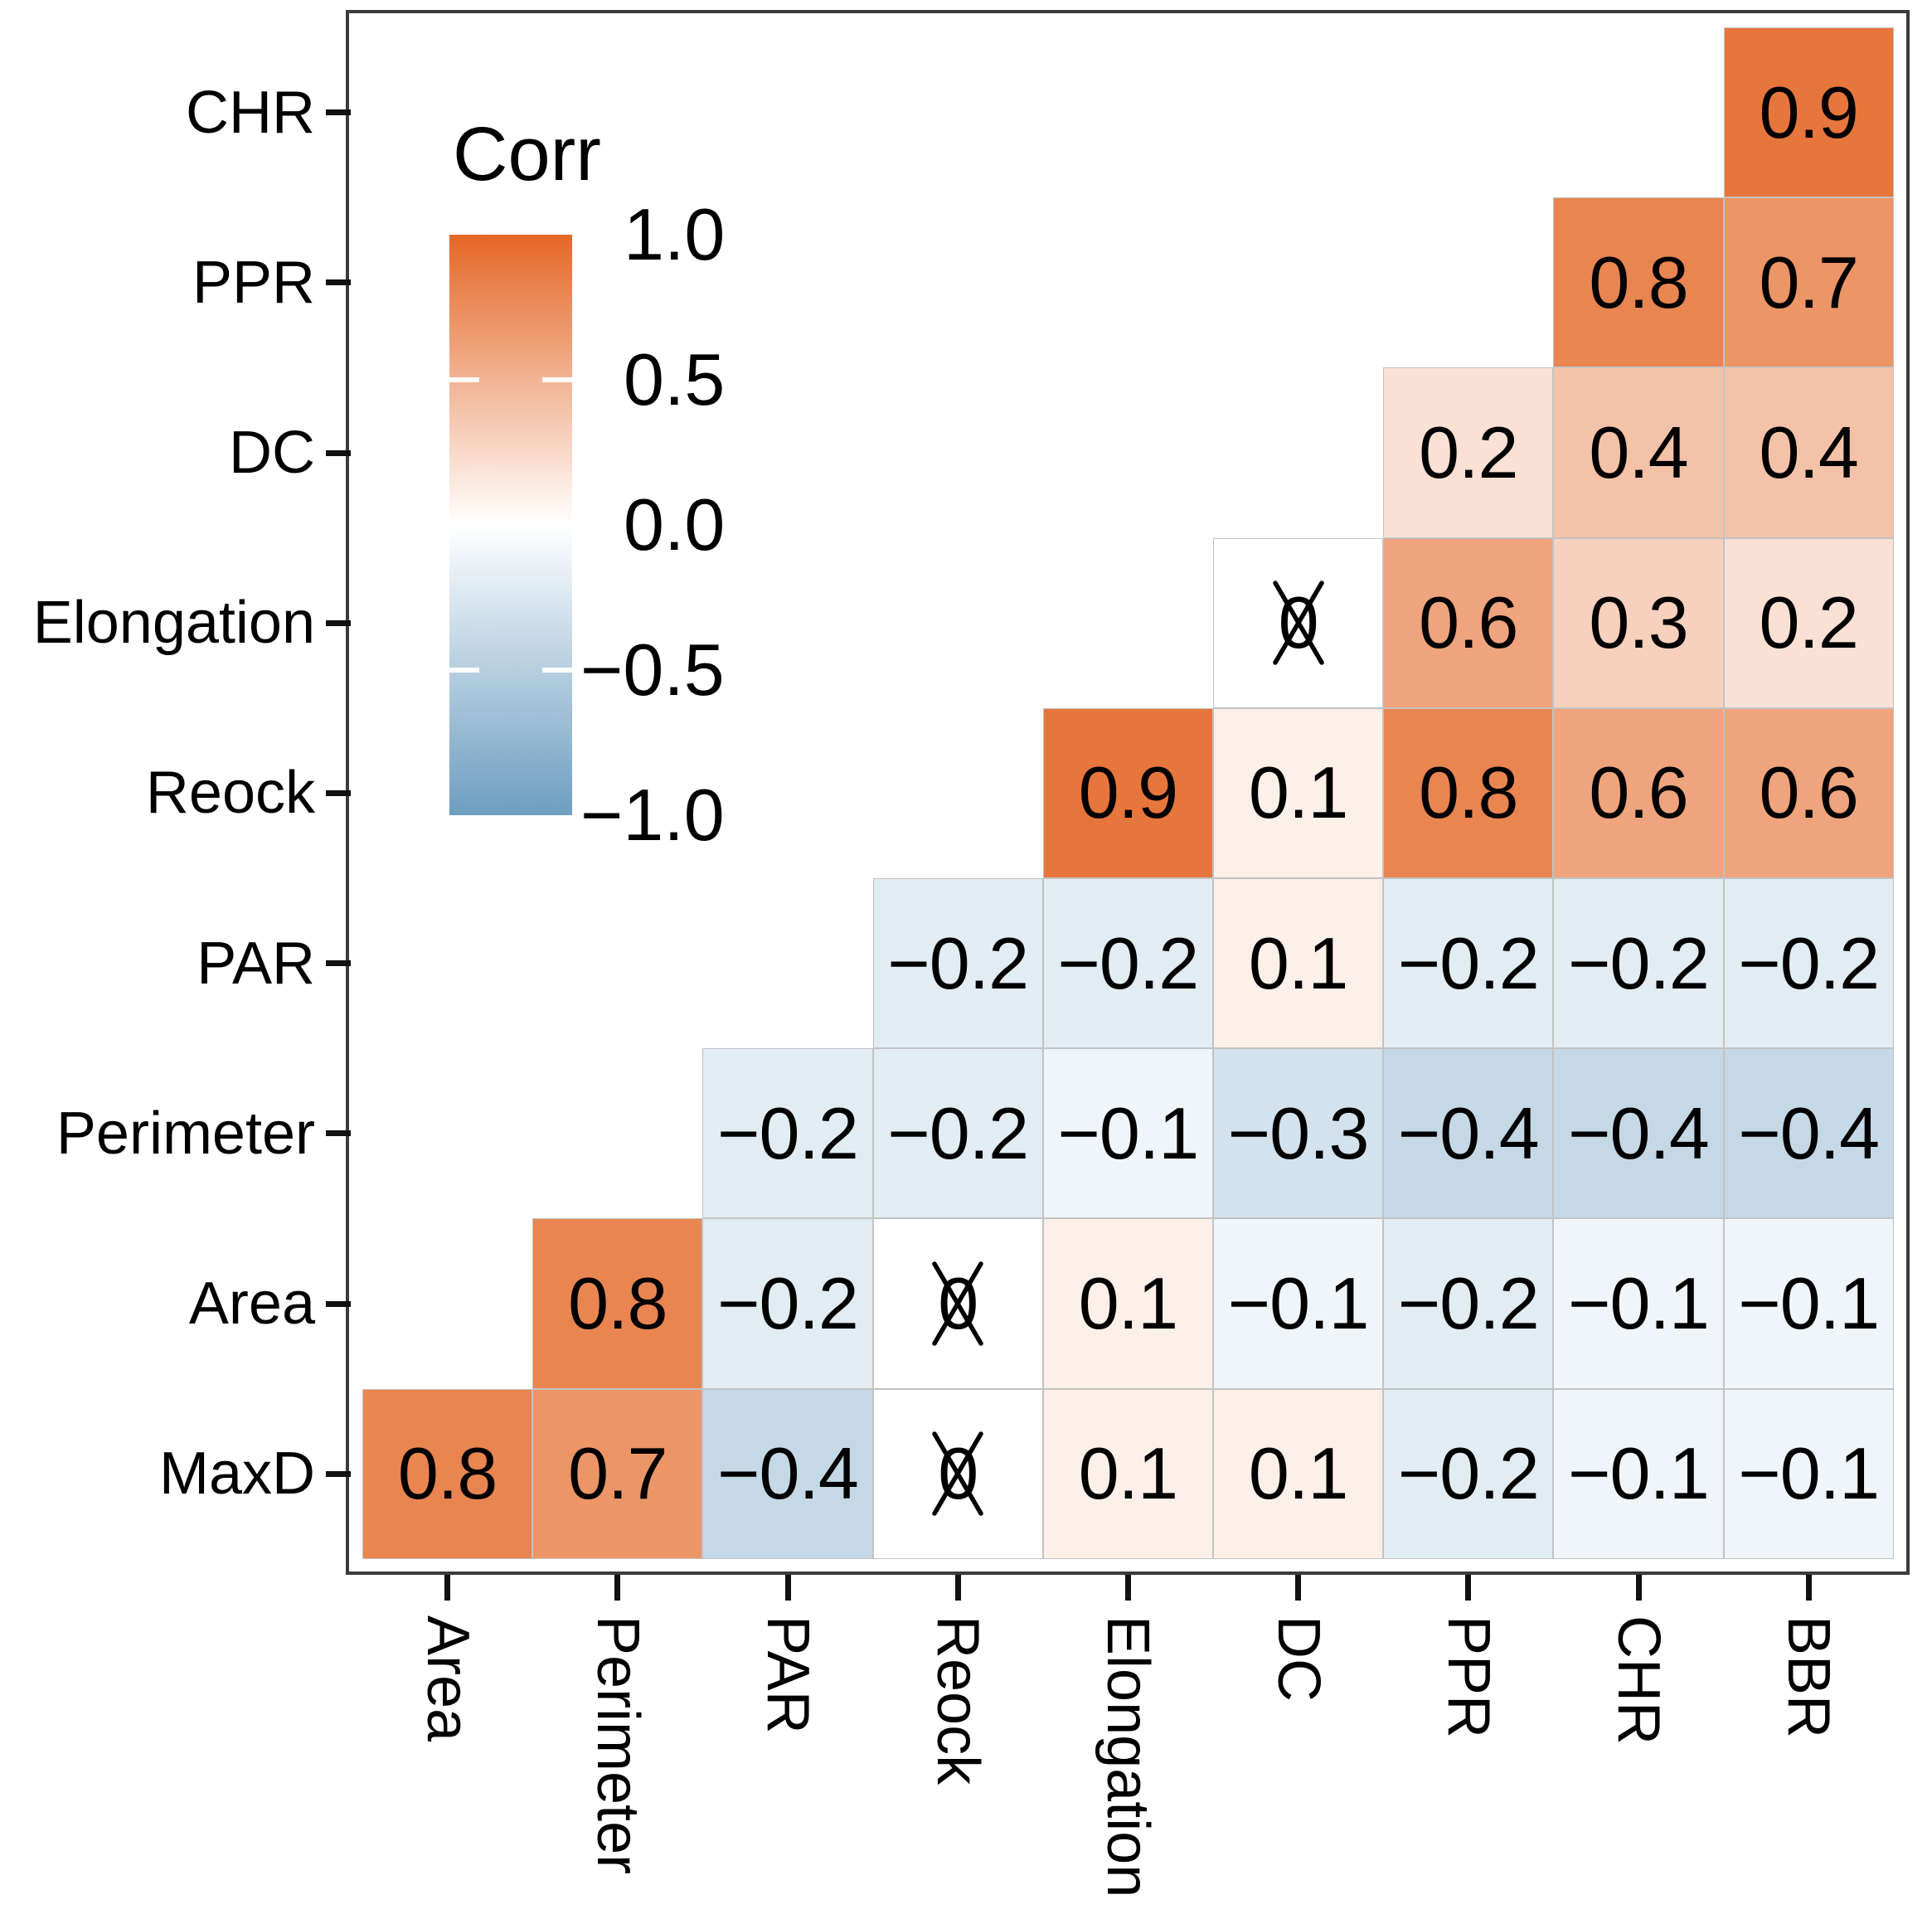 This screenshot has height=1914, width=1932. I want to click on corr-cell-Perimeter-BBR: −0.4, so click(1808, 1133).